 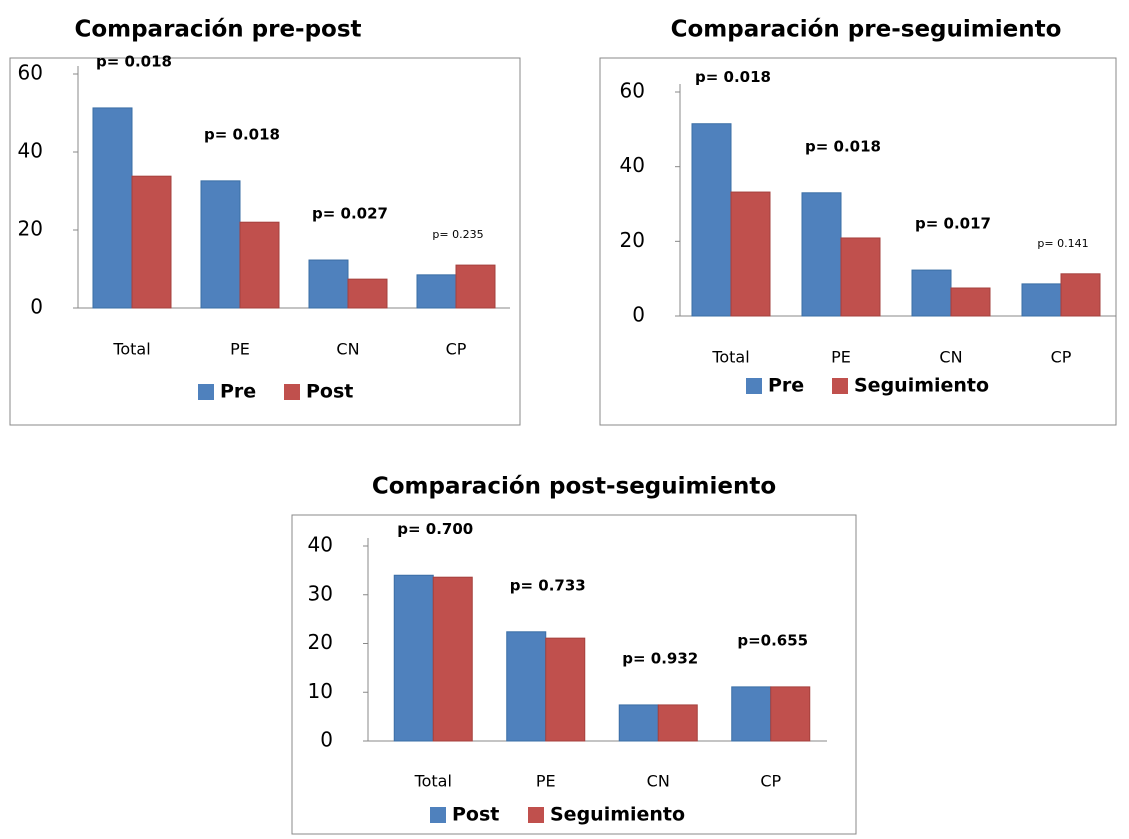 I want to click on p-value-label: p= 0.027, so click(x=350, y=214).